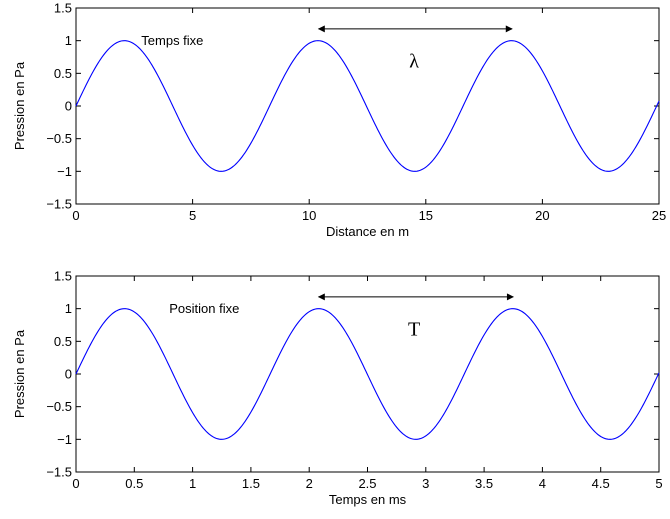  Describe the element at coordinates (368, 499) in the screenshot. I see `bottom-x-axis-label: Temps en ms` at that location.